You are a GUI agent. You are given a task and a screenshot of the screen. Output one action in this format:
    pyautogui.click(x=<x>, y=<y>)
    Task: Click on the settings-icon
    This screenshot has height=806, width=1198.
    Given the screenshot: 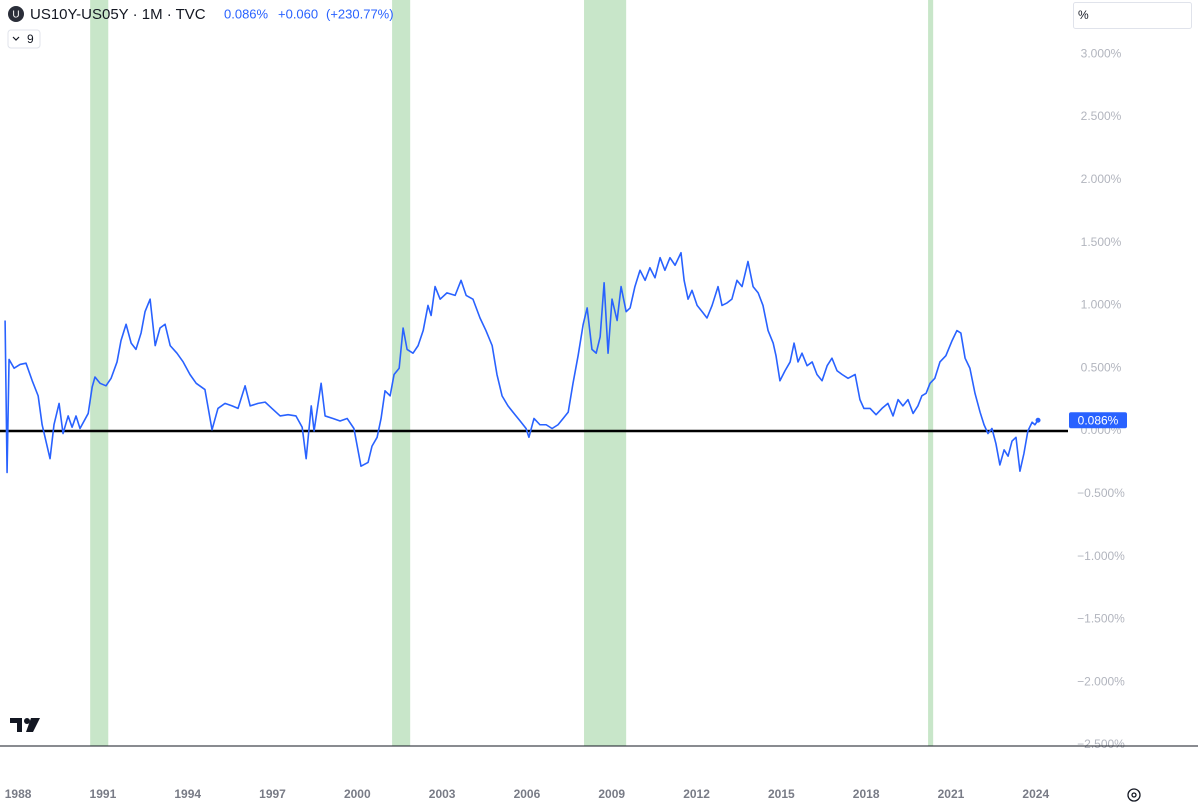 What is the action you would take?
    pyautogui.click(x=1134, y=795)
    